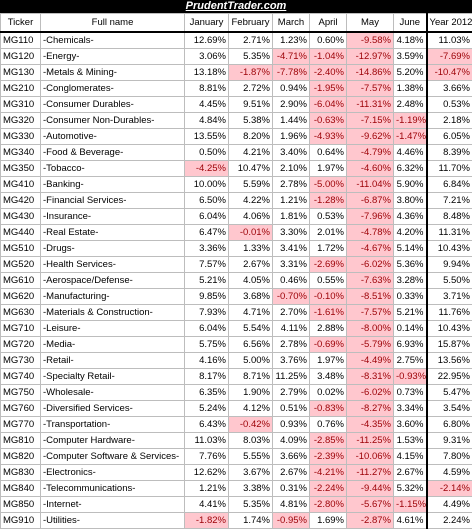 Image resolution: width=472 pixels, height=529 pixels. I want to click on cell-june: 3.28%, so click(410, 281).